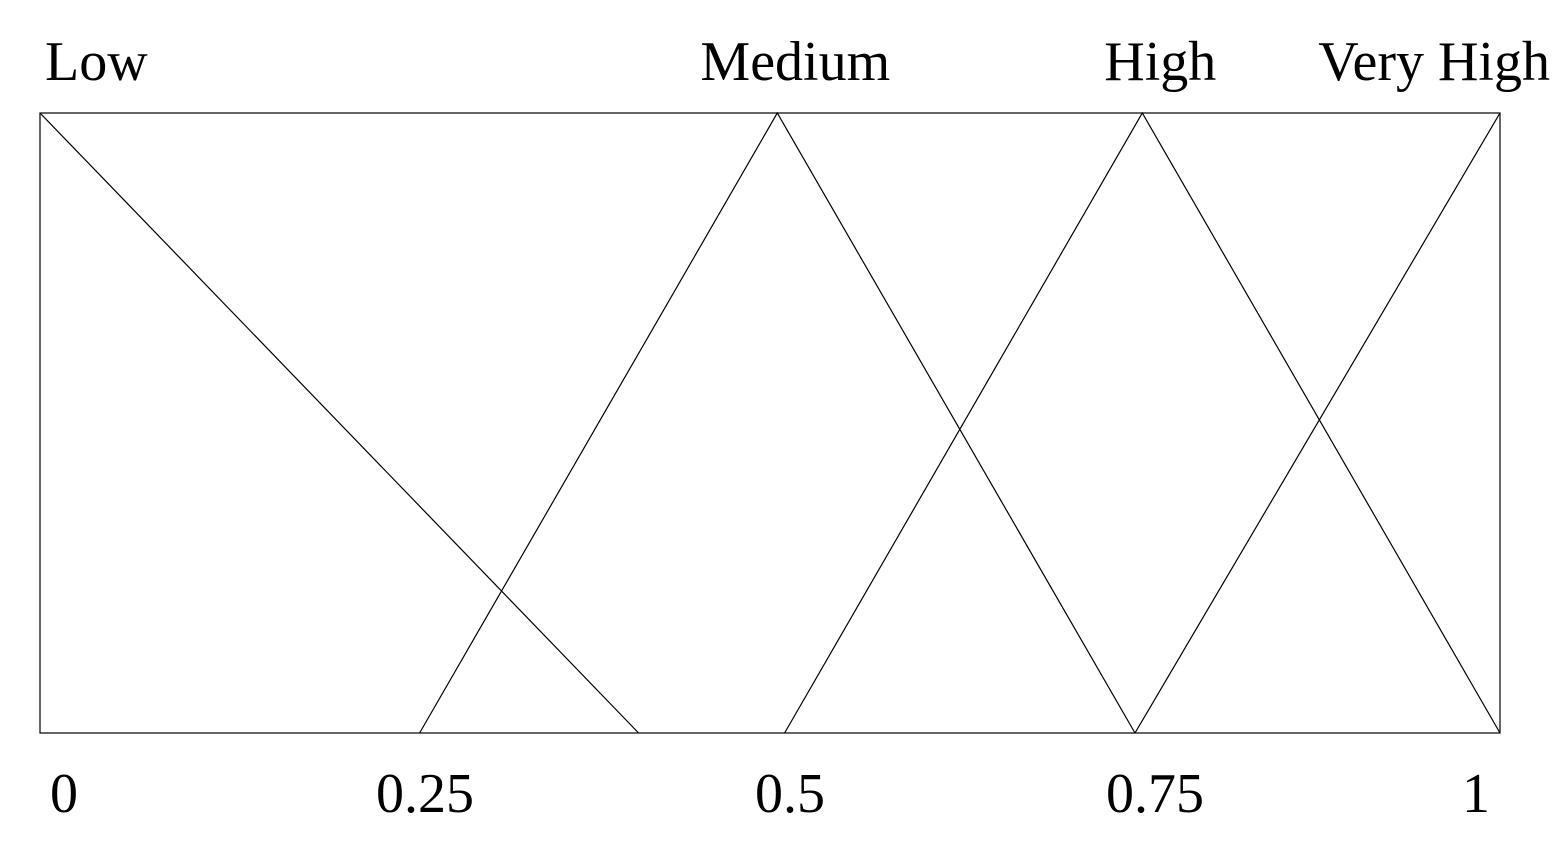 This screenshot has height=850, width=1568. Describe the element at coordinates (795, 62) in the screenshot. I see `legend-label: Medium` at that location.